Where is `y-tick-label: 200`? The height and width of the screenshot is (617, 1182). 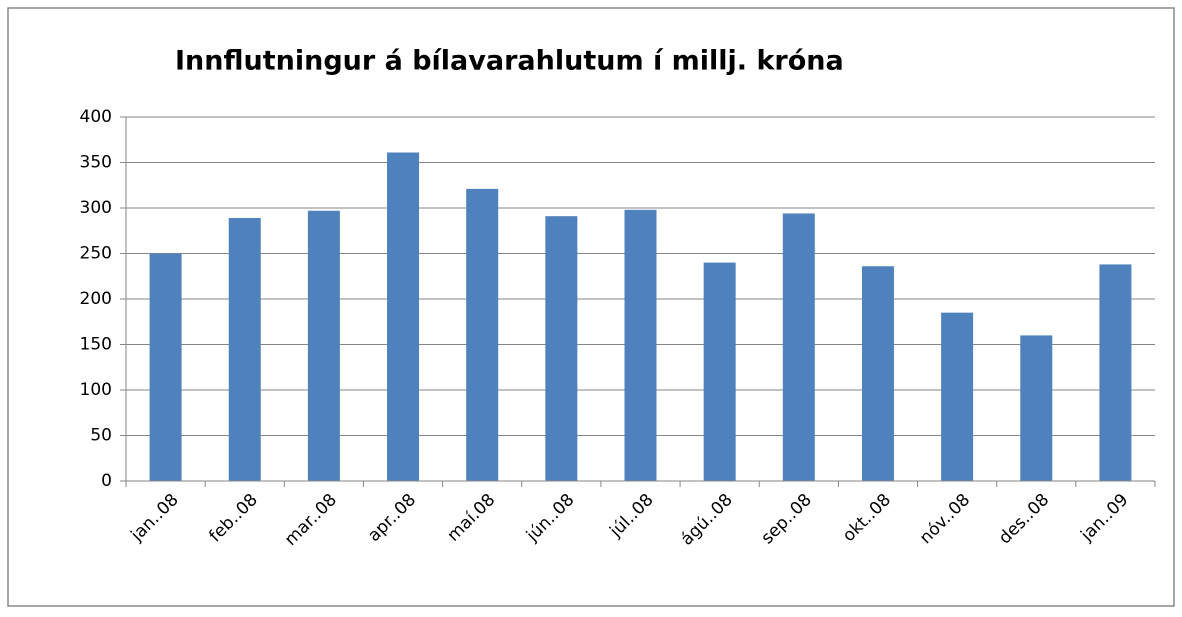
y-tick-label: 200 is located at coordinates (96, 299).